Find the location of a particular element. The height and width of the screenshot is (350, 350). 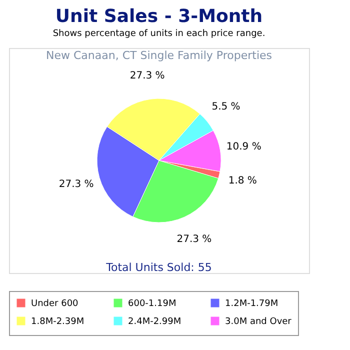

text: New Canaan, CT Single Family Properties is located at coordinates (159, 55).